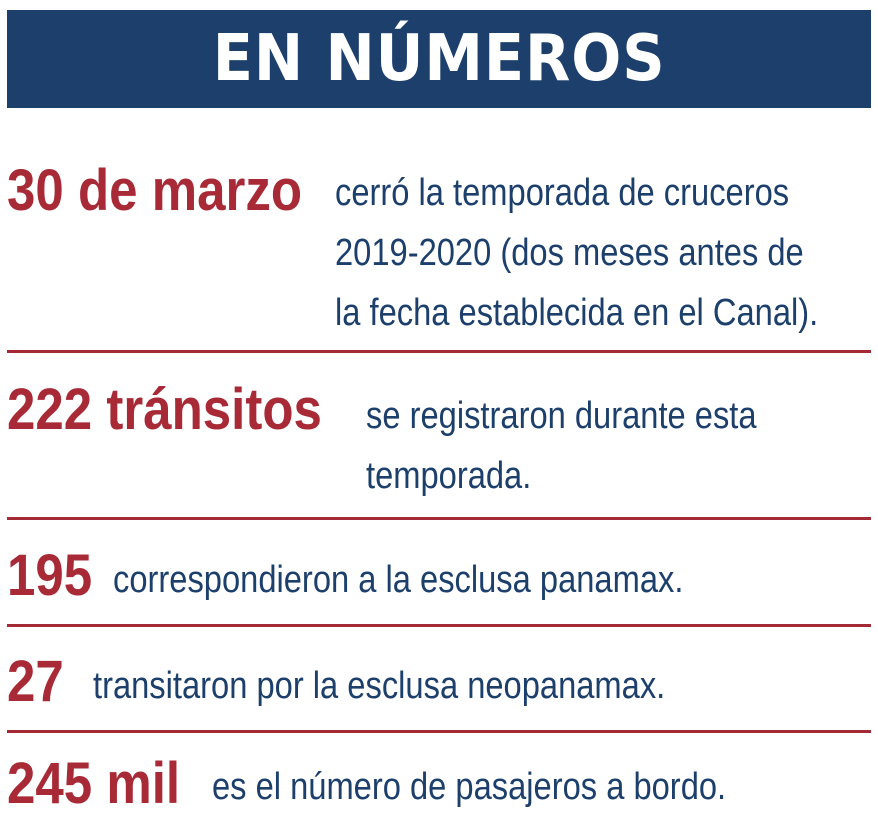  I want to click on page-title: EN NÚMEROS, so click(439, 59).